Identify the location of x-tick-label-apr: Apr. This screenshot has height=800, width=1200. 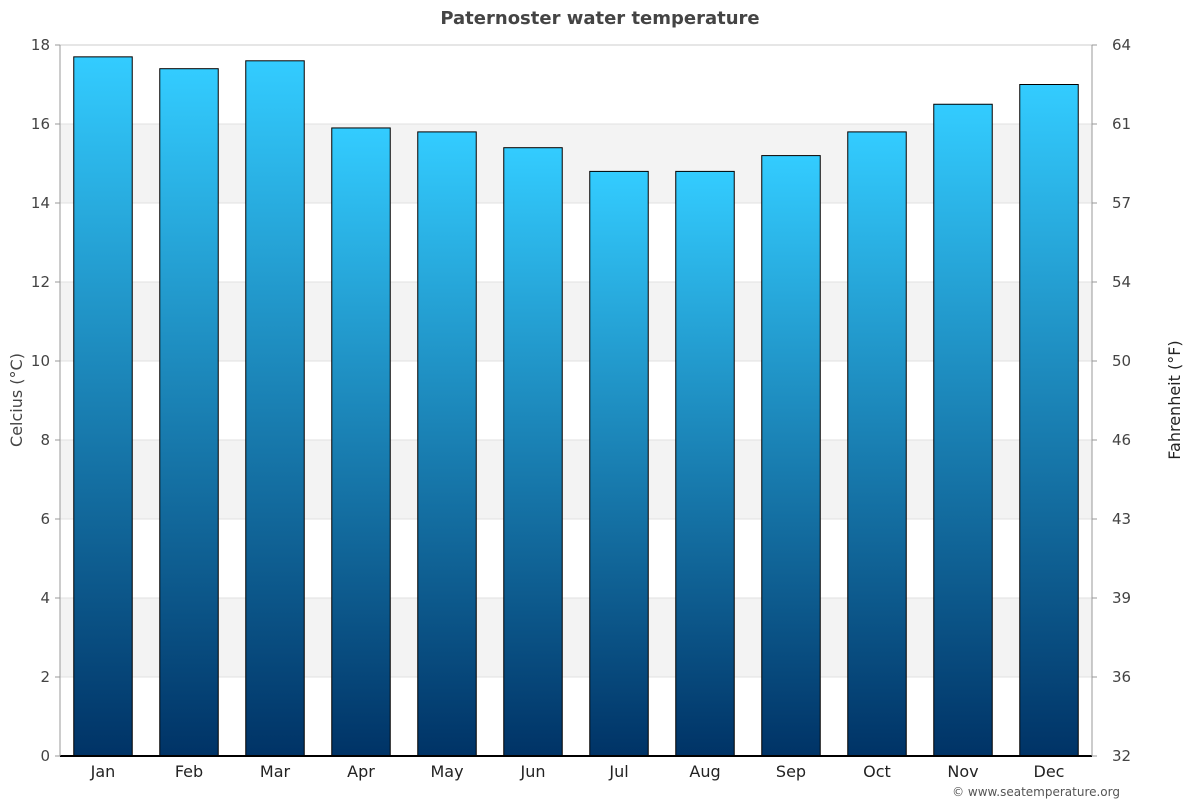
(361, 771).